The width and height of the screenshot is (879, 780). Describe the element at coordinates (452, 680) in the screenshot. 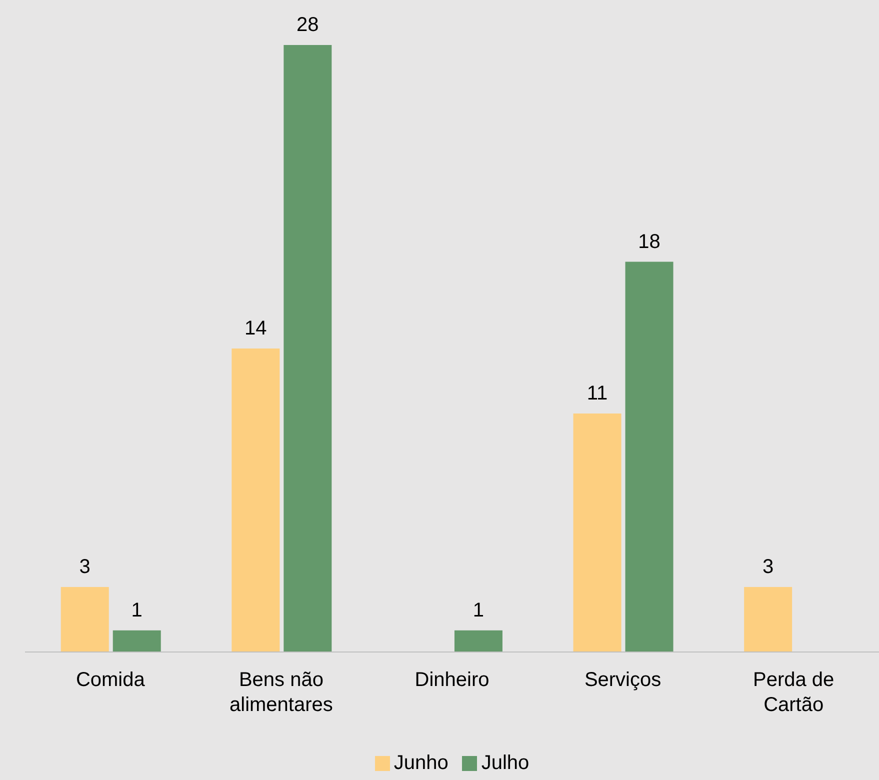

I see `x-tick-label: Dinheiro` at that location.